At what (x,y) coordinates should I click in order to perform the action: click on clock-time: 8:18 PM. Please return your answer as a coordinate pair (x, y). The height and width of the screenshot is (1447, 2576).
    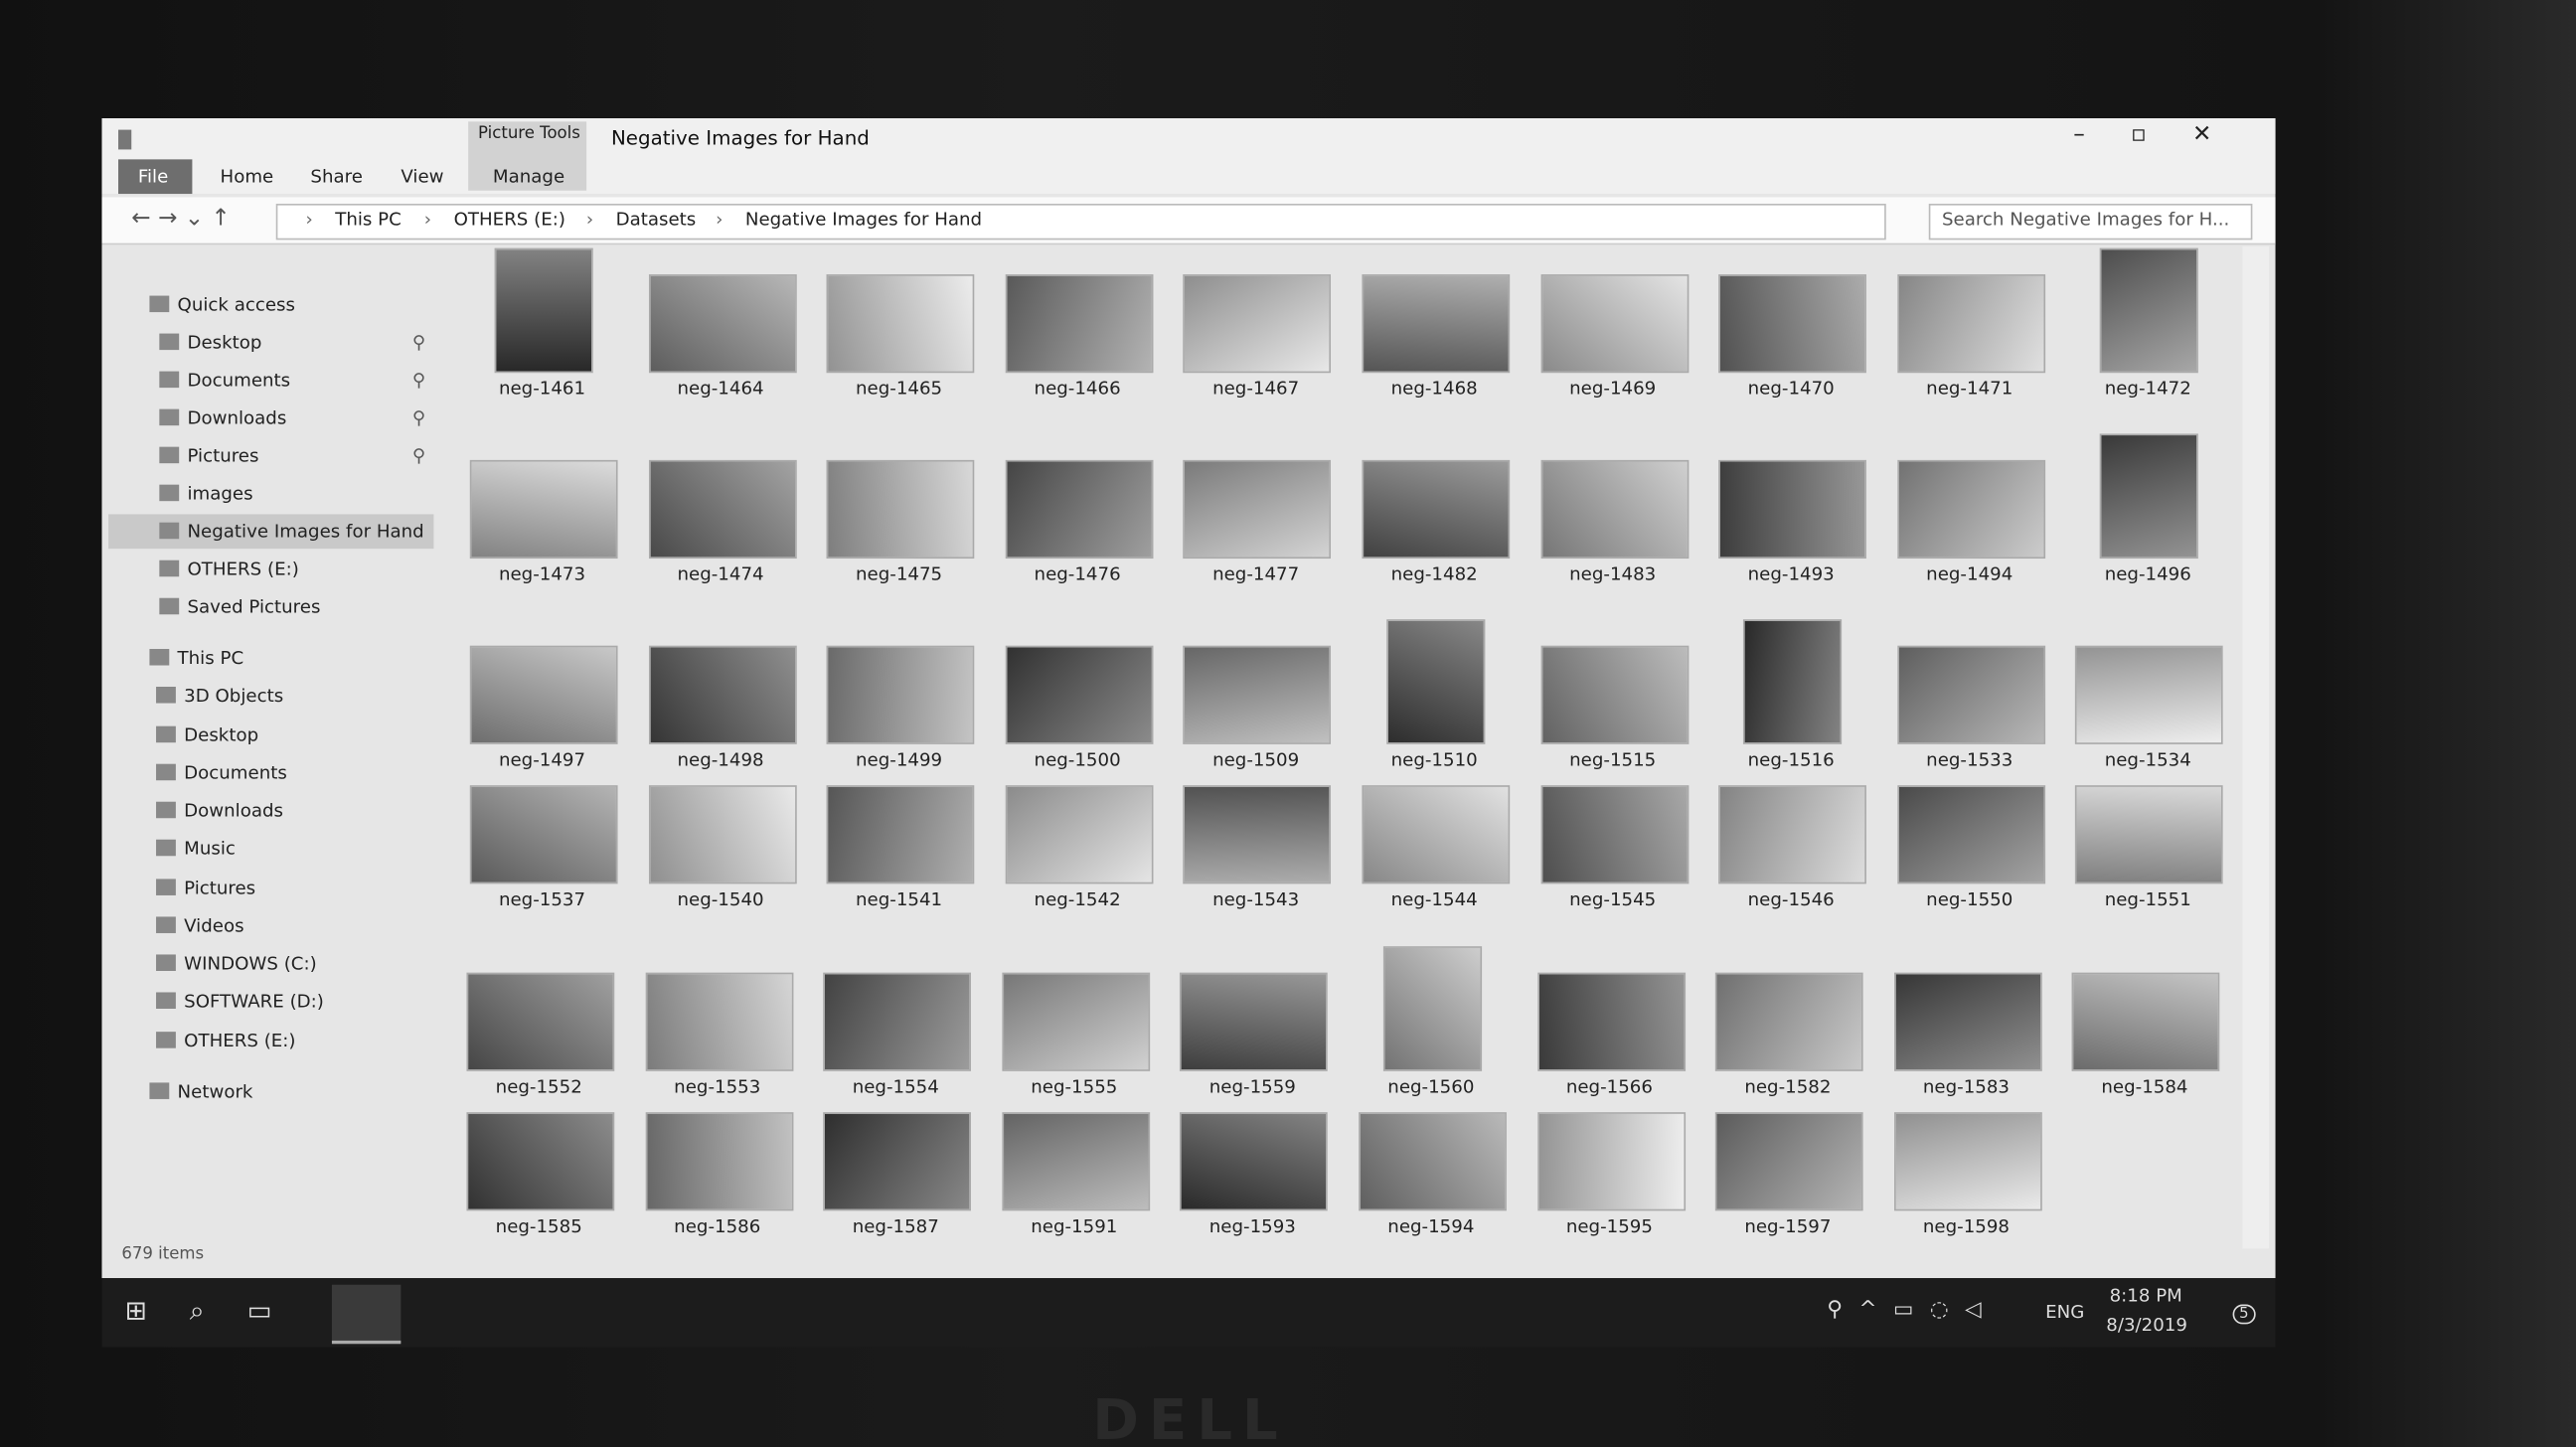
    Looking at the image, I should click on (2145, 1295).